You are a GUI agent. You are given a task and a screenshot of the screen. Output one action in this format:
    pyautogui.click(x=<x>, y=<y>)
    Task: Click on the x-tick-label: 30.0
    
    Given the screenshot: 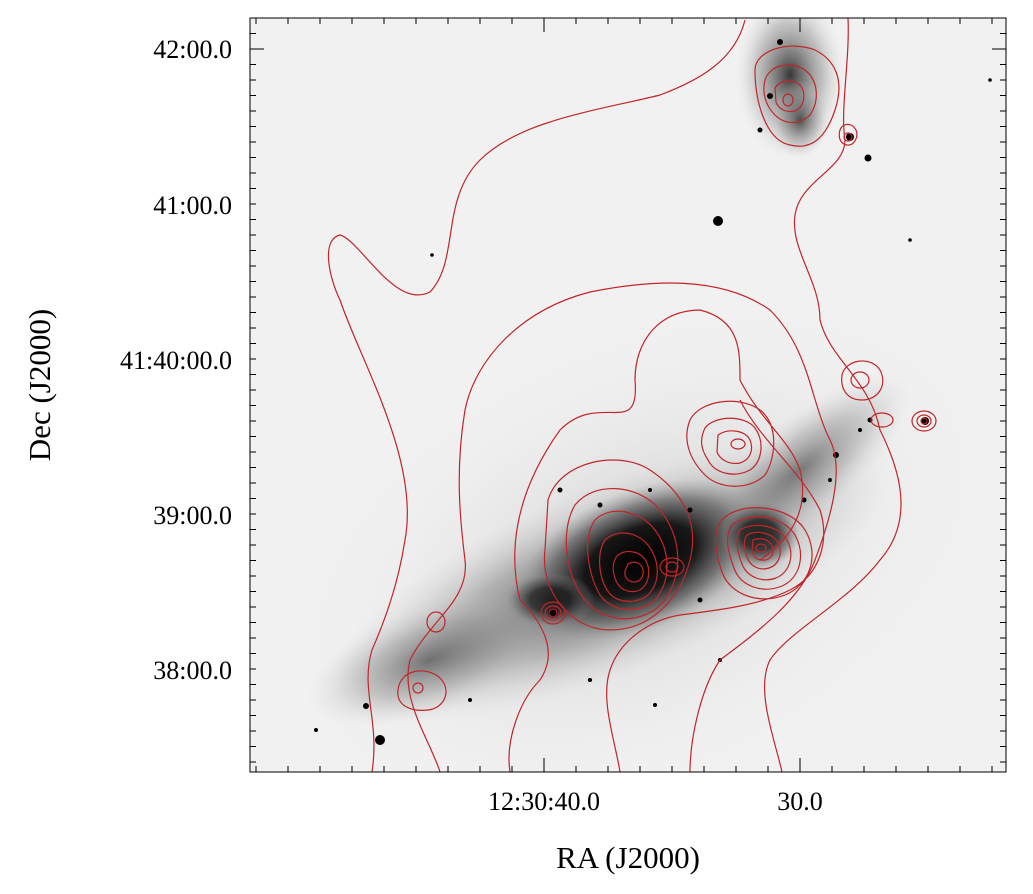 What is the action you would take?
    pyautogui.click(x=800, y=801)
    